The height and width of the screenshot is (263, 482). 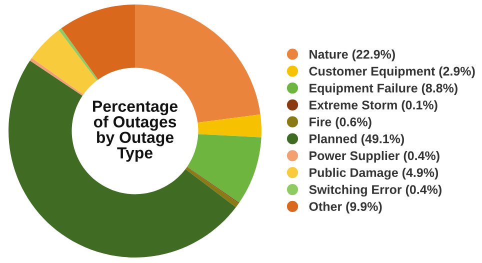 I want to click on legend-label: Extreme Storm (0.1%), so click(x=374, y=106).